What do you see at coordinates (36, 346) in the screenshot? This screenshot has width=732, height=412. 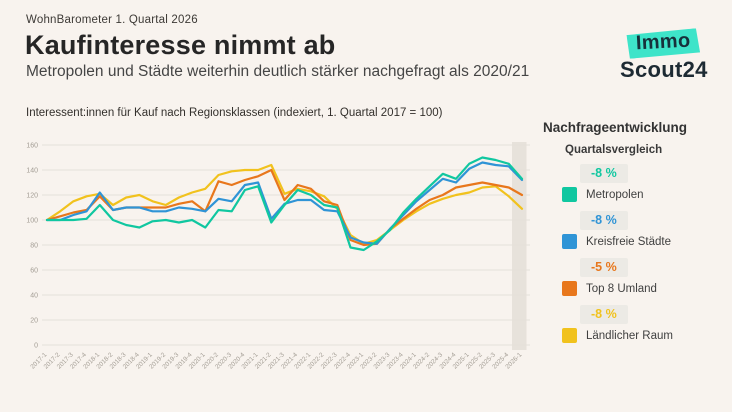 I see `y-tick-label: 0` at bounding box center [36, 346].